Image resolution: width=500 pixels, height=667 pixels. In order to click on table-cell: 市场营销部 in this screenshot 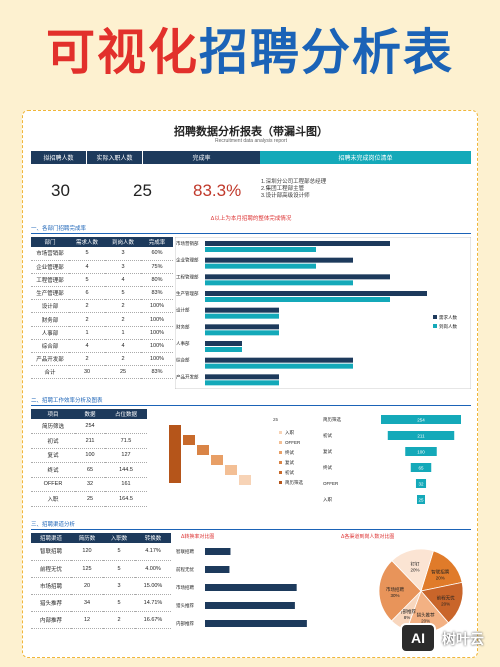, I will do `click(50, 254)`.